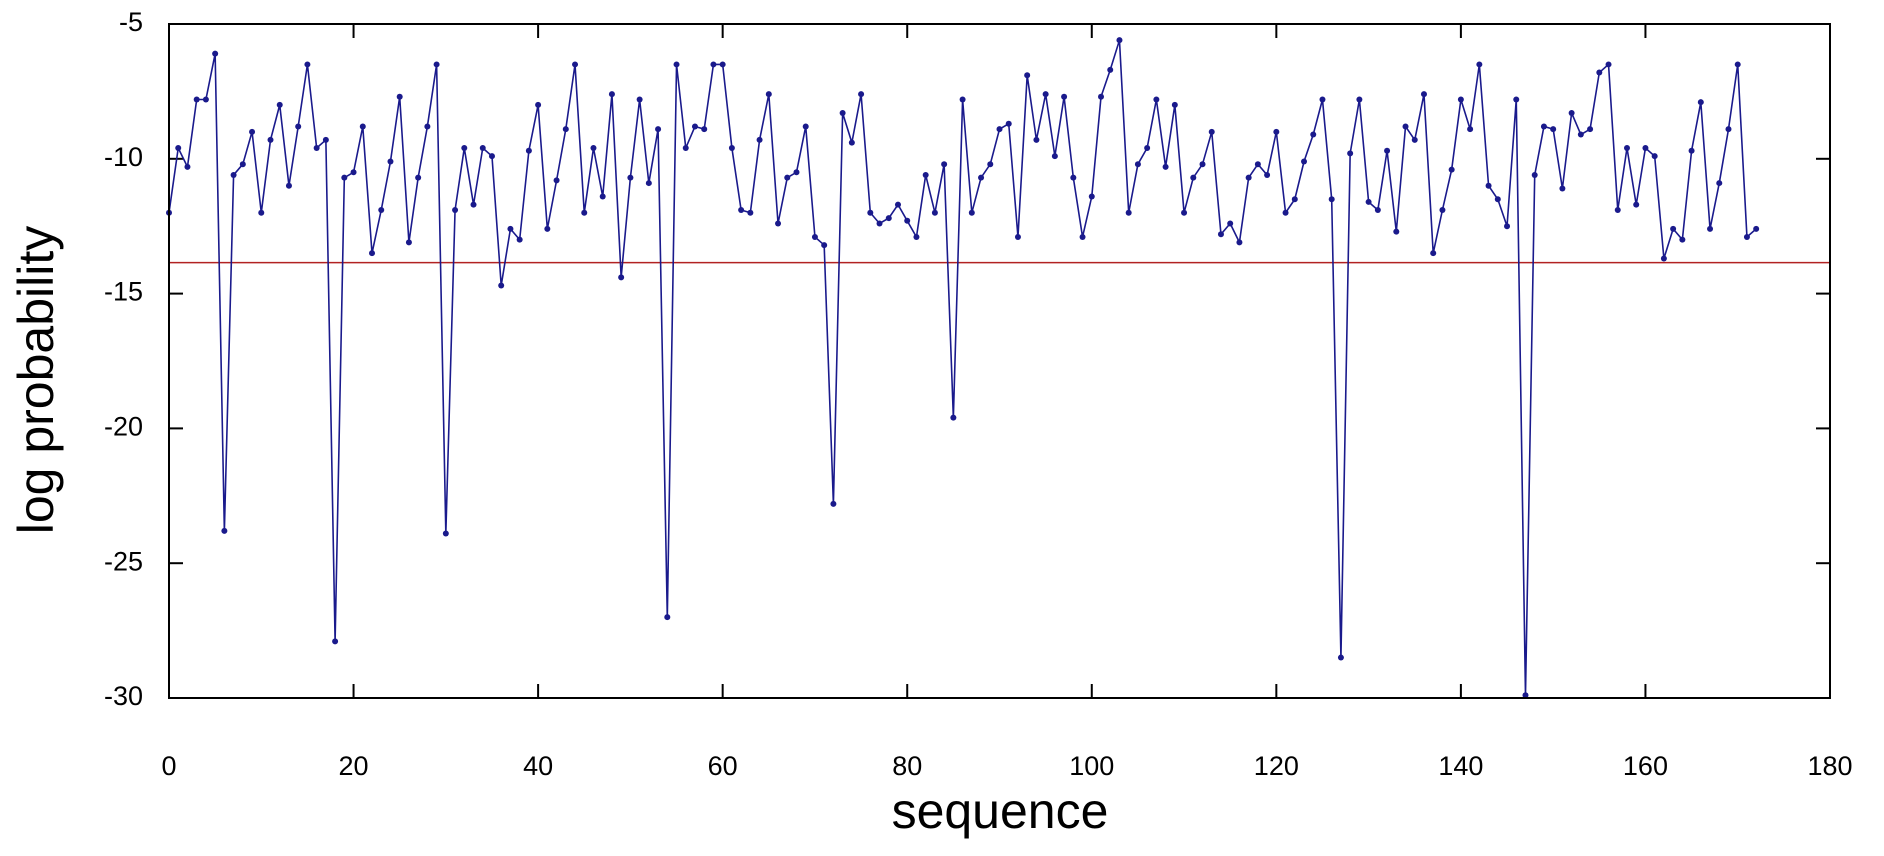 The image size is (1884, 856). I want to click on x-axis-title: sequence, so click(1000, 811).